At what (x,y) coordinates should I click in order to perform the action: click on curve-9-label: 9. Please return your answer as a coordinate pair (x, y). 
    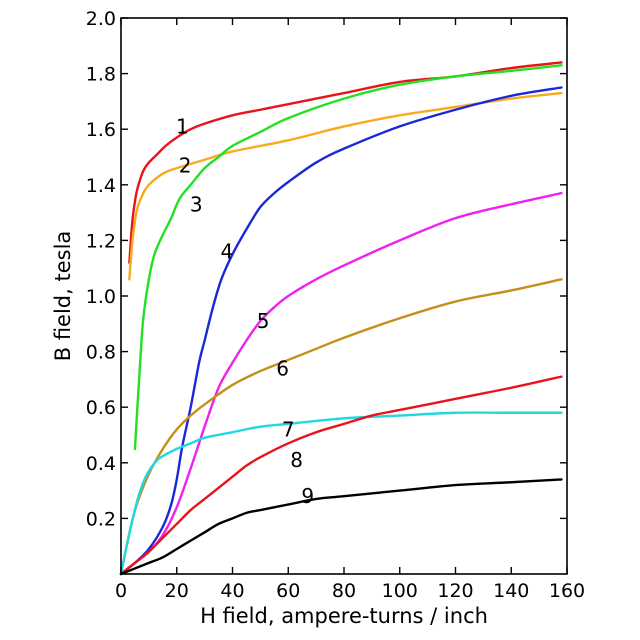
    Looking at the image, I should click on (307, 496).